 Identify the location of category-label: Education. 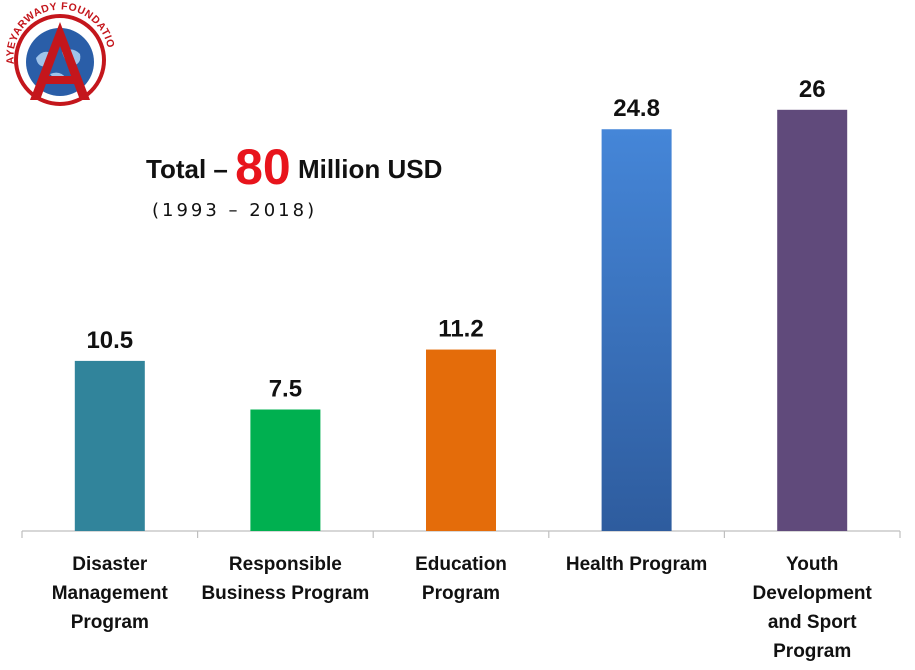
(461, 564).